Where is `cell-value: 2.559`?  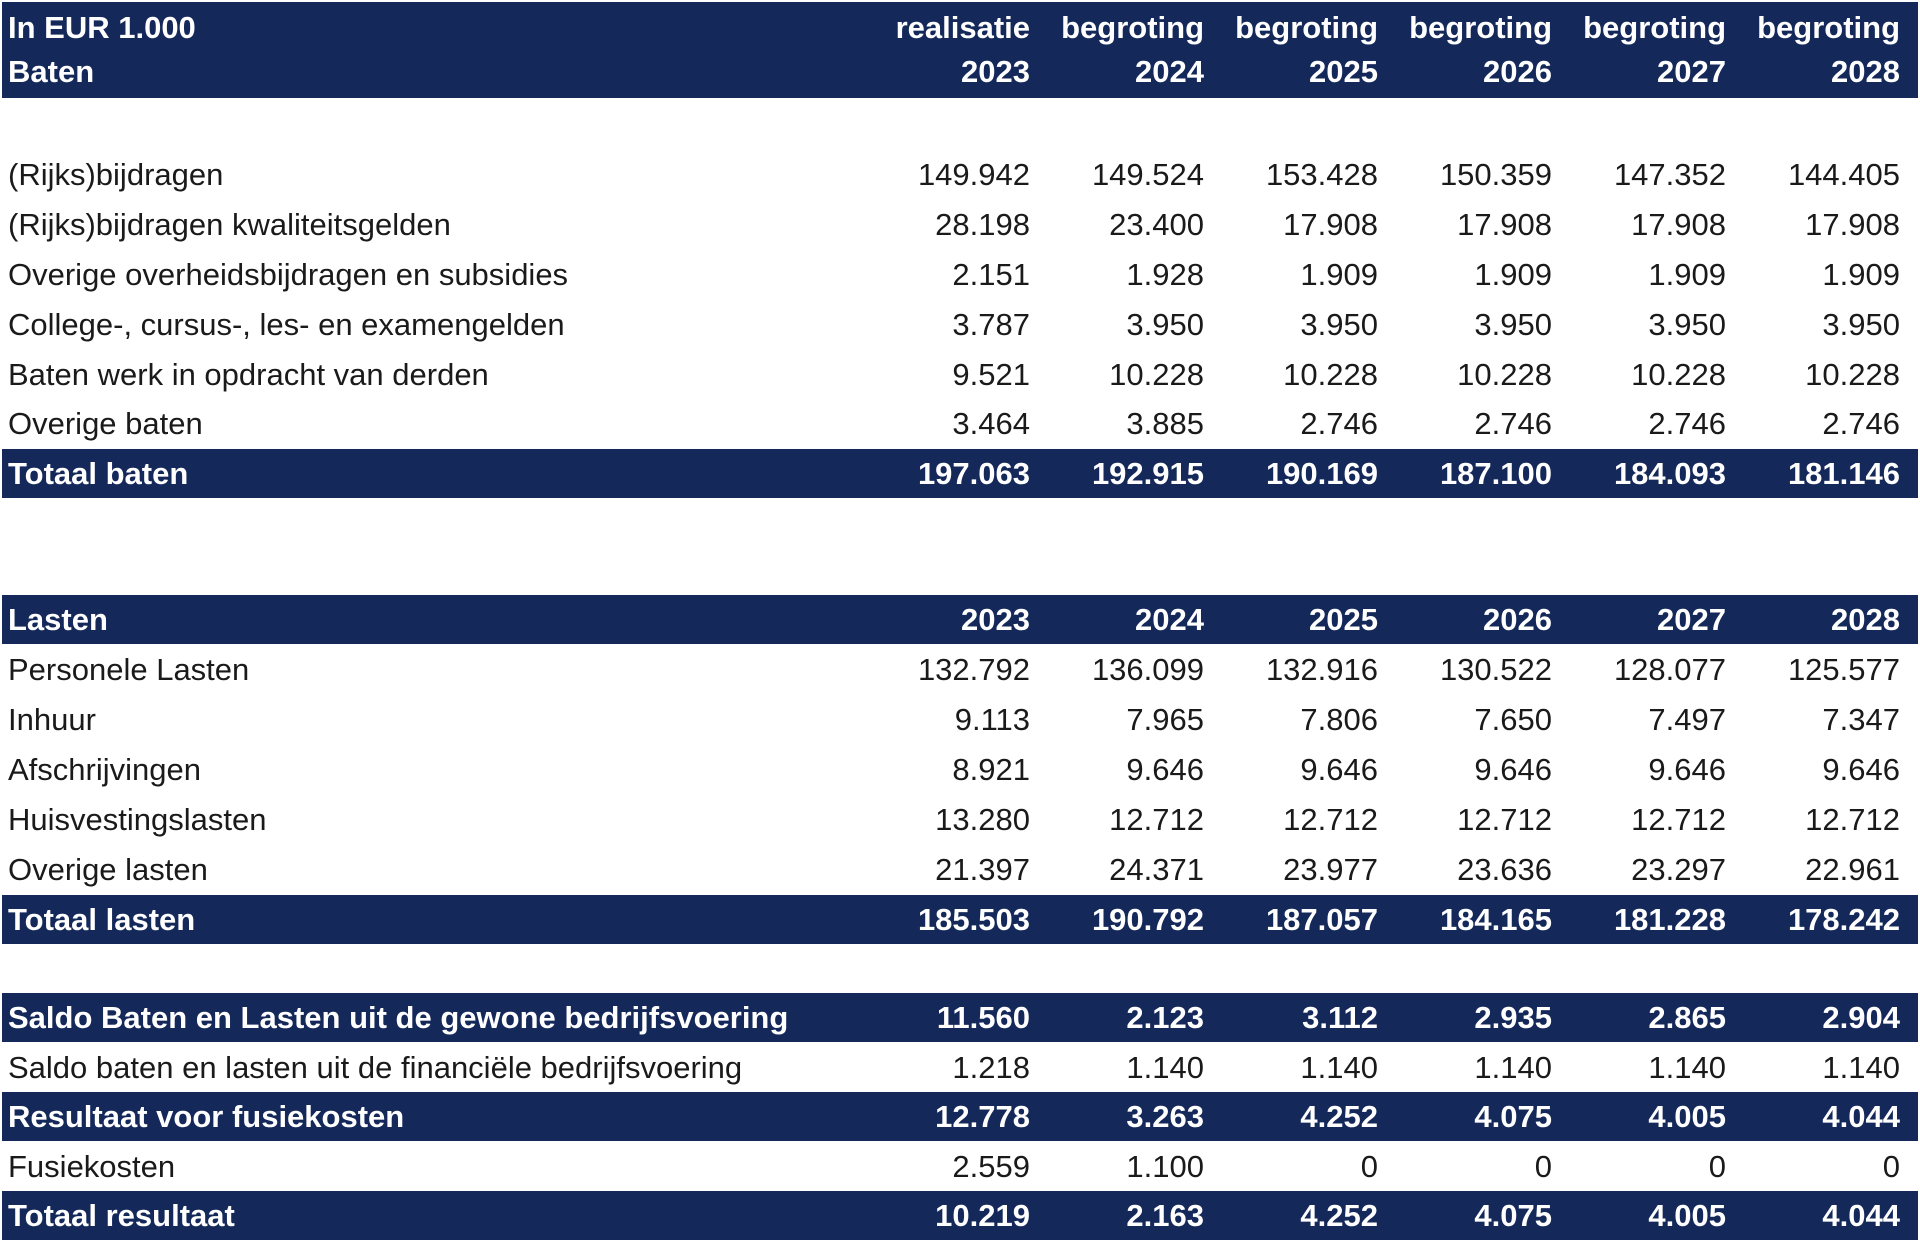 cell-value: 2.559 is located at coordinates (991, 1166).